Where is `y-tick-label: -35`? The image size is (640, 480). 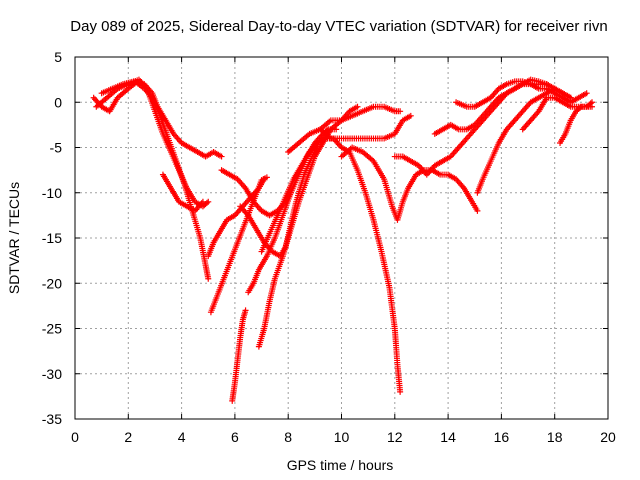
y-tick-label: -35 is located at coordinates (52, 419).